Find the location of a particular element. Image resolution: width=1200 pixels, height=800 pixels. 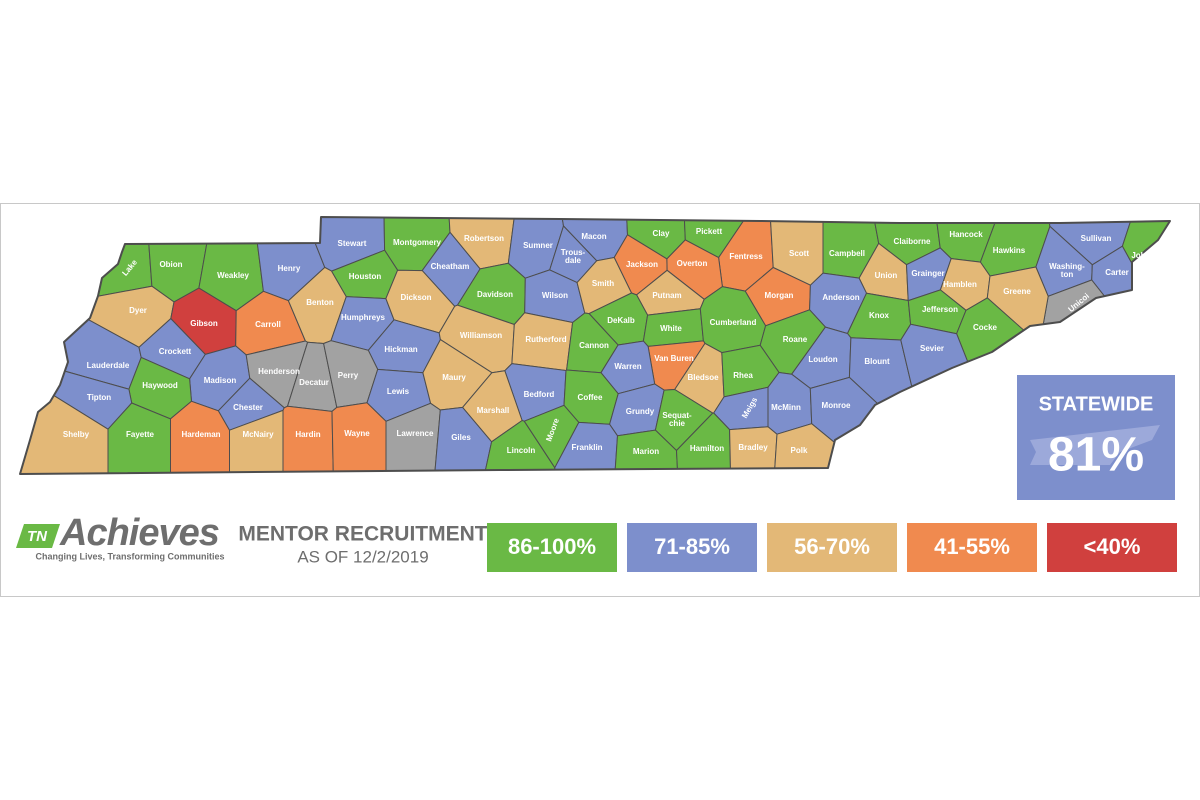

statewide-value: 81% is located at coordinates (1096, 455).